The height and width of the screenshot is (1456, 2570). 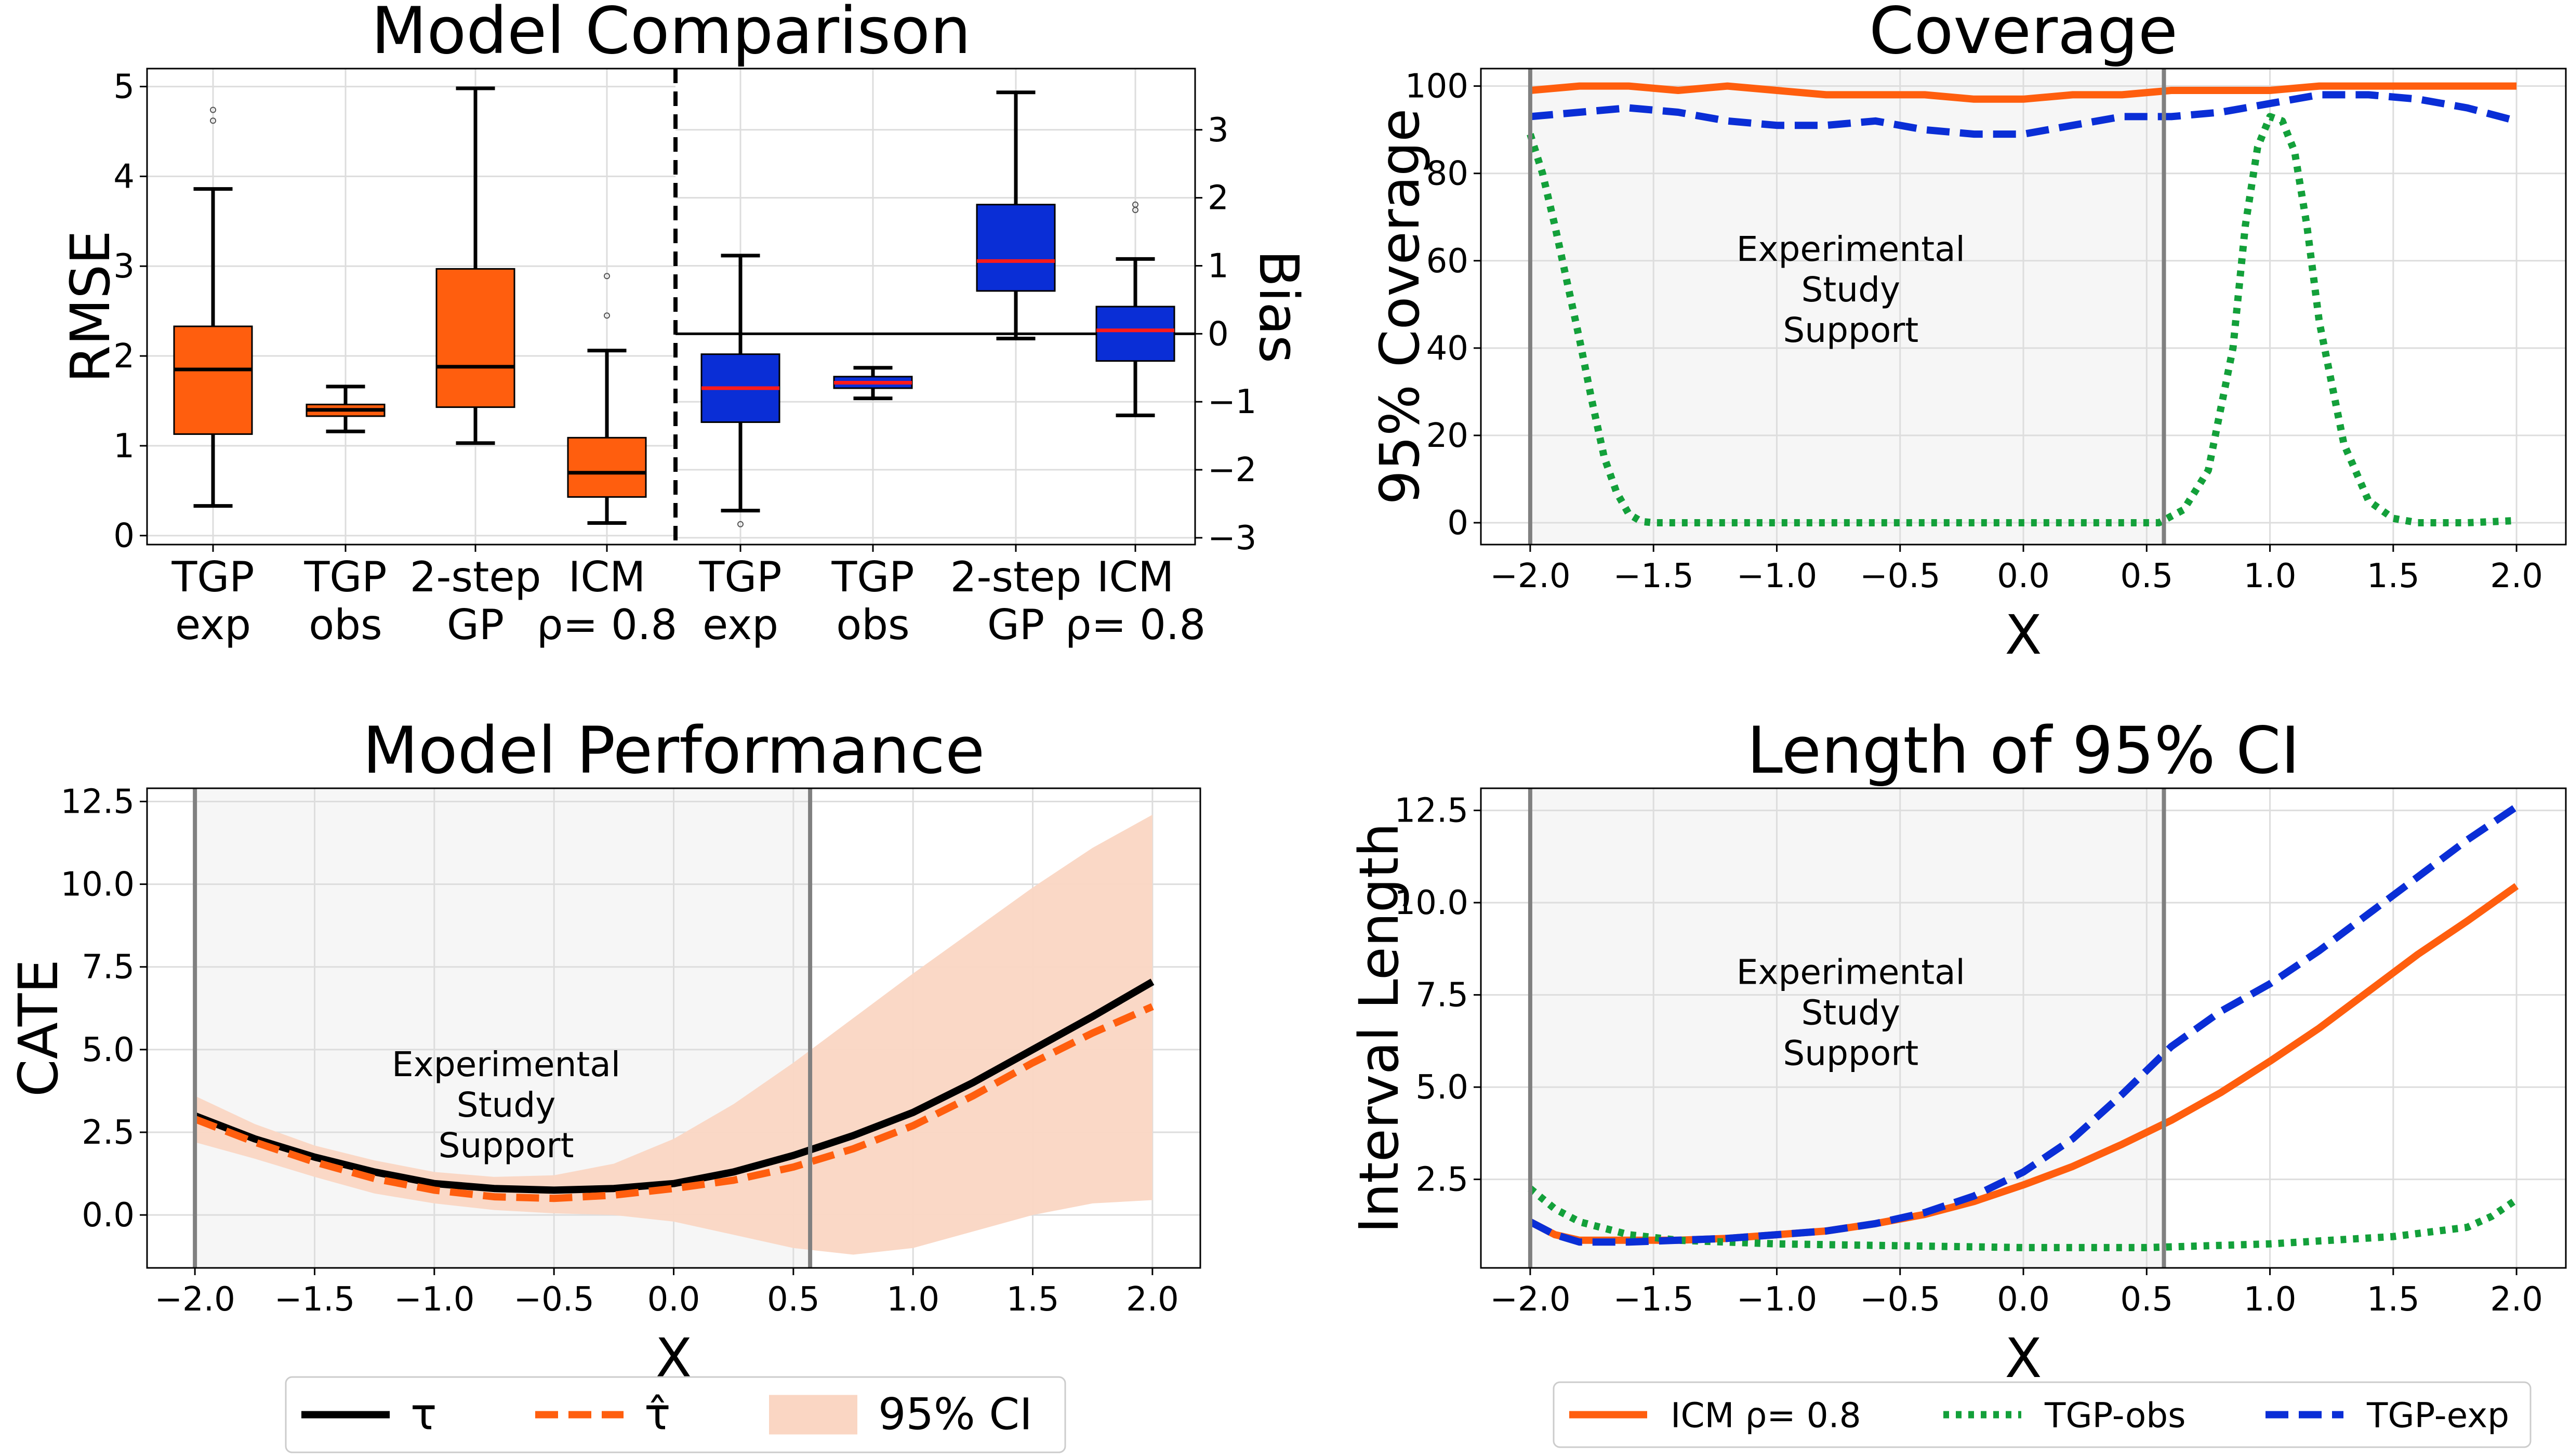 What do you see at coordinates (1447, 436) in the screenshot?
I see `y-tick-label: 20` at bounding box center [1447, 436].